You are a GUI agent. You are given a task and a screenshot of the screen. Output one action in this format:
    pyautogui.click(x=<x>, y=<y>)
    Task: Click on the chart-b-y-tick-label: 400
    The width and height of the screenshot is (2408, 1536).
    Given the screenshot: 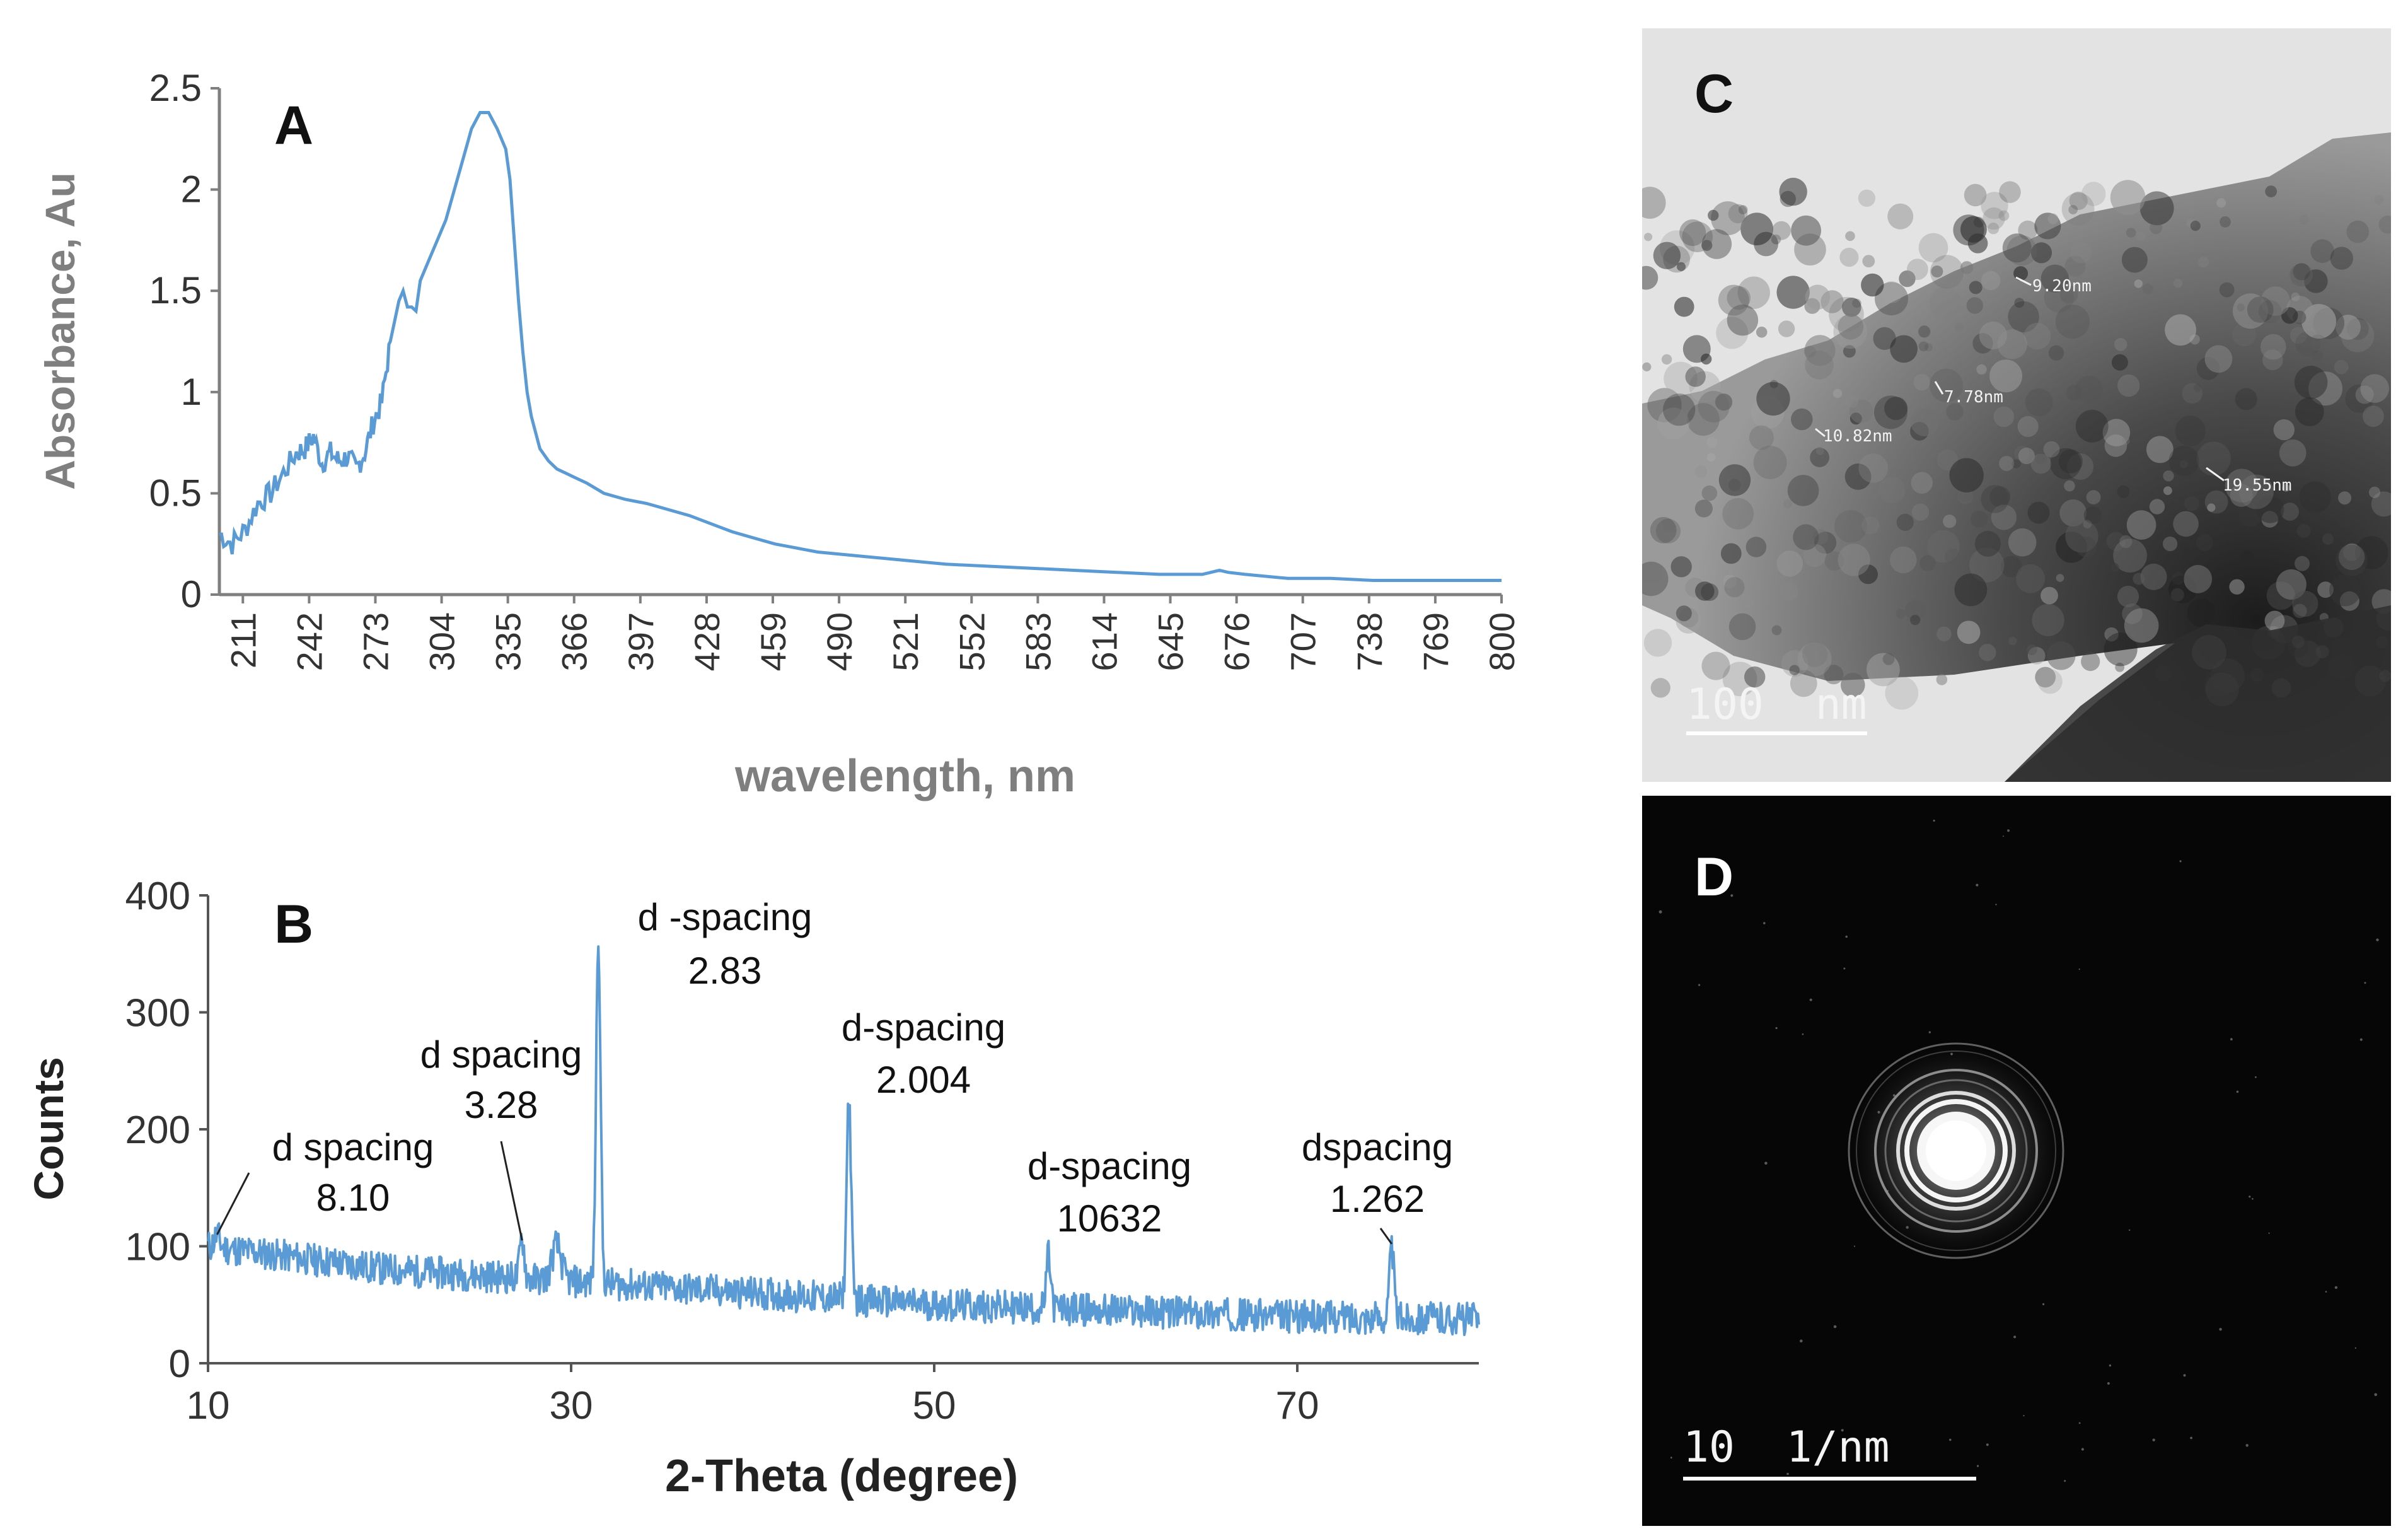 What is the action you would take?
    pyautogui.click(x=157, y=896)
    